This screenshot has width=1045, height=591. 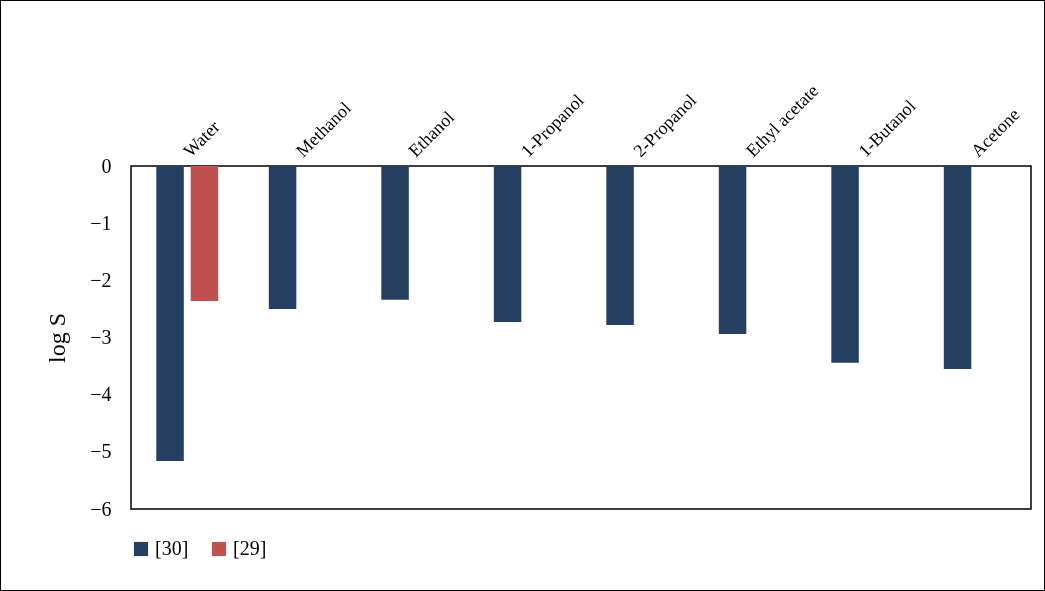 What do you see at coordinates (101, 451) in the screenshot?
I see `y-tick-label: −5` at bounding box center [101, 451].